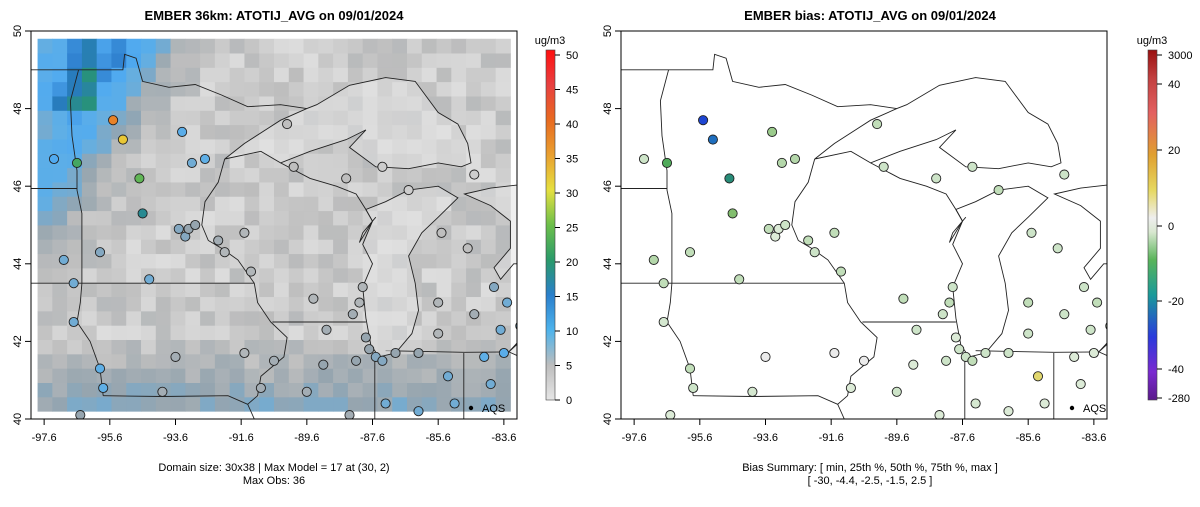  I want to click on colorbar-tick-label: -280, so click(1179, 399).